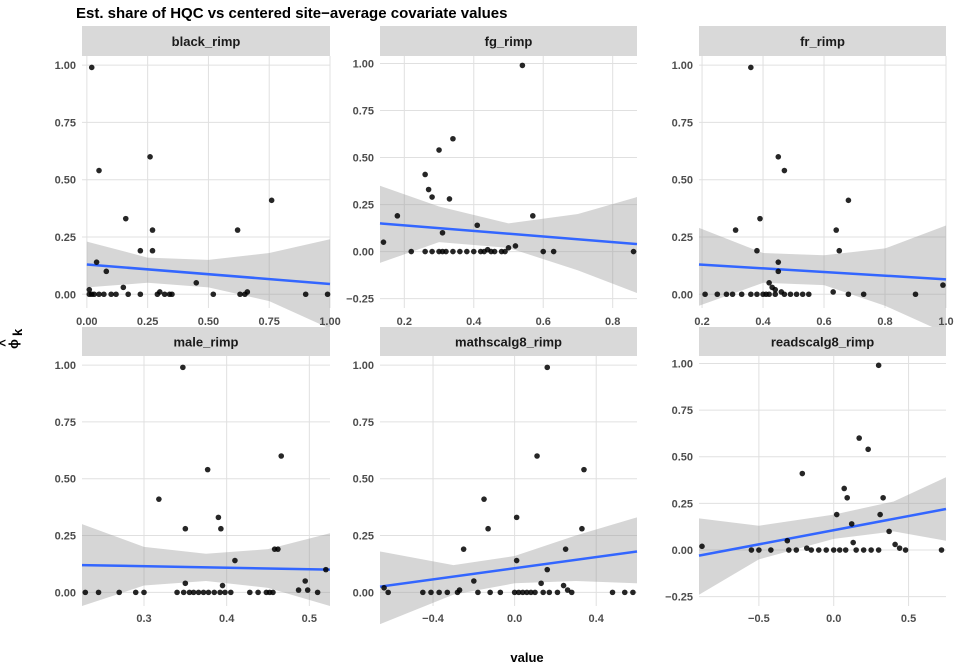 This screenshot has width=955, height=667. What do you see at coordinates (147, 322) in the screenshot?
I see `x-tick-label-black_rimp-1: 0.25` at bounding box center [147, 322].